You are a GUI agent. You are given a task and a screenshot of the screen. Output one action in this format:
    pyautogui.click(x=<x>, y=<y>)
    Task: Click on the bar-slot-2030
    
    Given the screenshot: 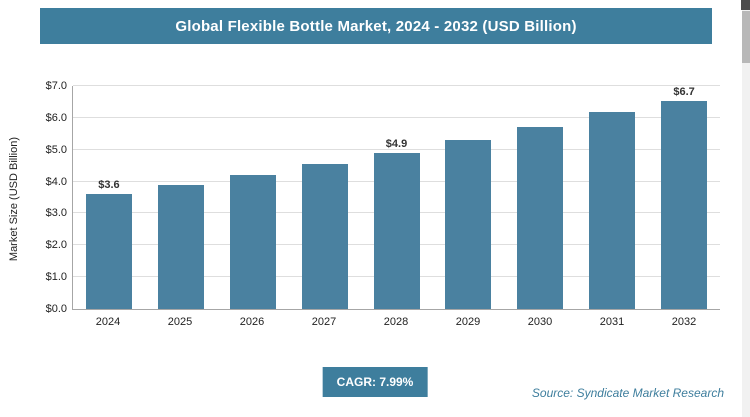 What is the action you would take?
    pyautogui.click(x=540, y=197)
    